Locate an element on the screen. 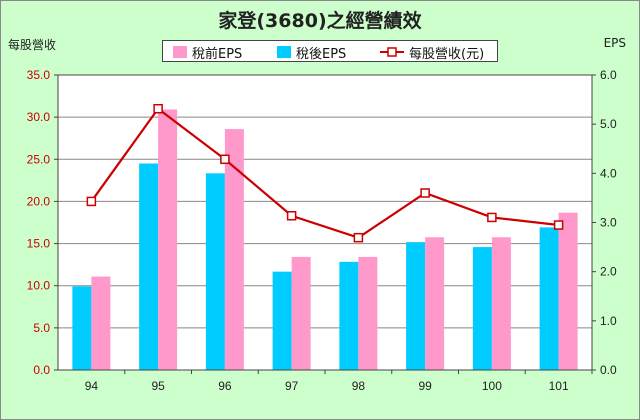 The width and height of the screenshot is (640, 420). legend-swatch-pretax-eps is located at coordinates (180, 52).